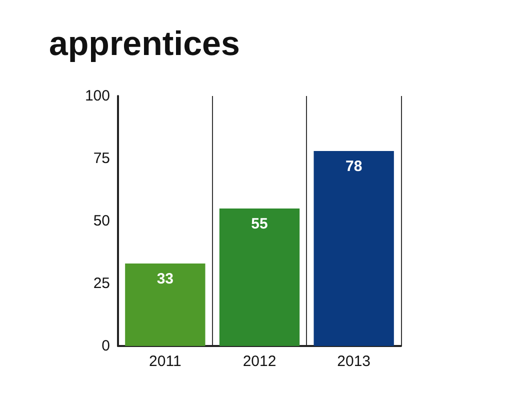 The image size is (529, 412). I want to click on y-tick-label: 100, so click(97, 96).